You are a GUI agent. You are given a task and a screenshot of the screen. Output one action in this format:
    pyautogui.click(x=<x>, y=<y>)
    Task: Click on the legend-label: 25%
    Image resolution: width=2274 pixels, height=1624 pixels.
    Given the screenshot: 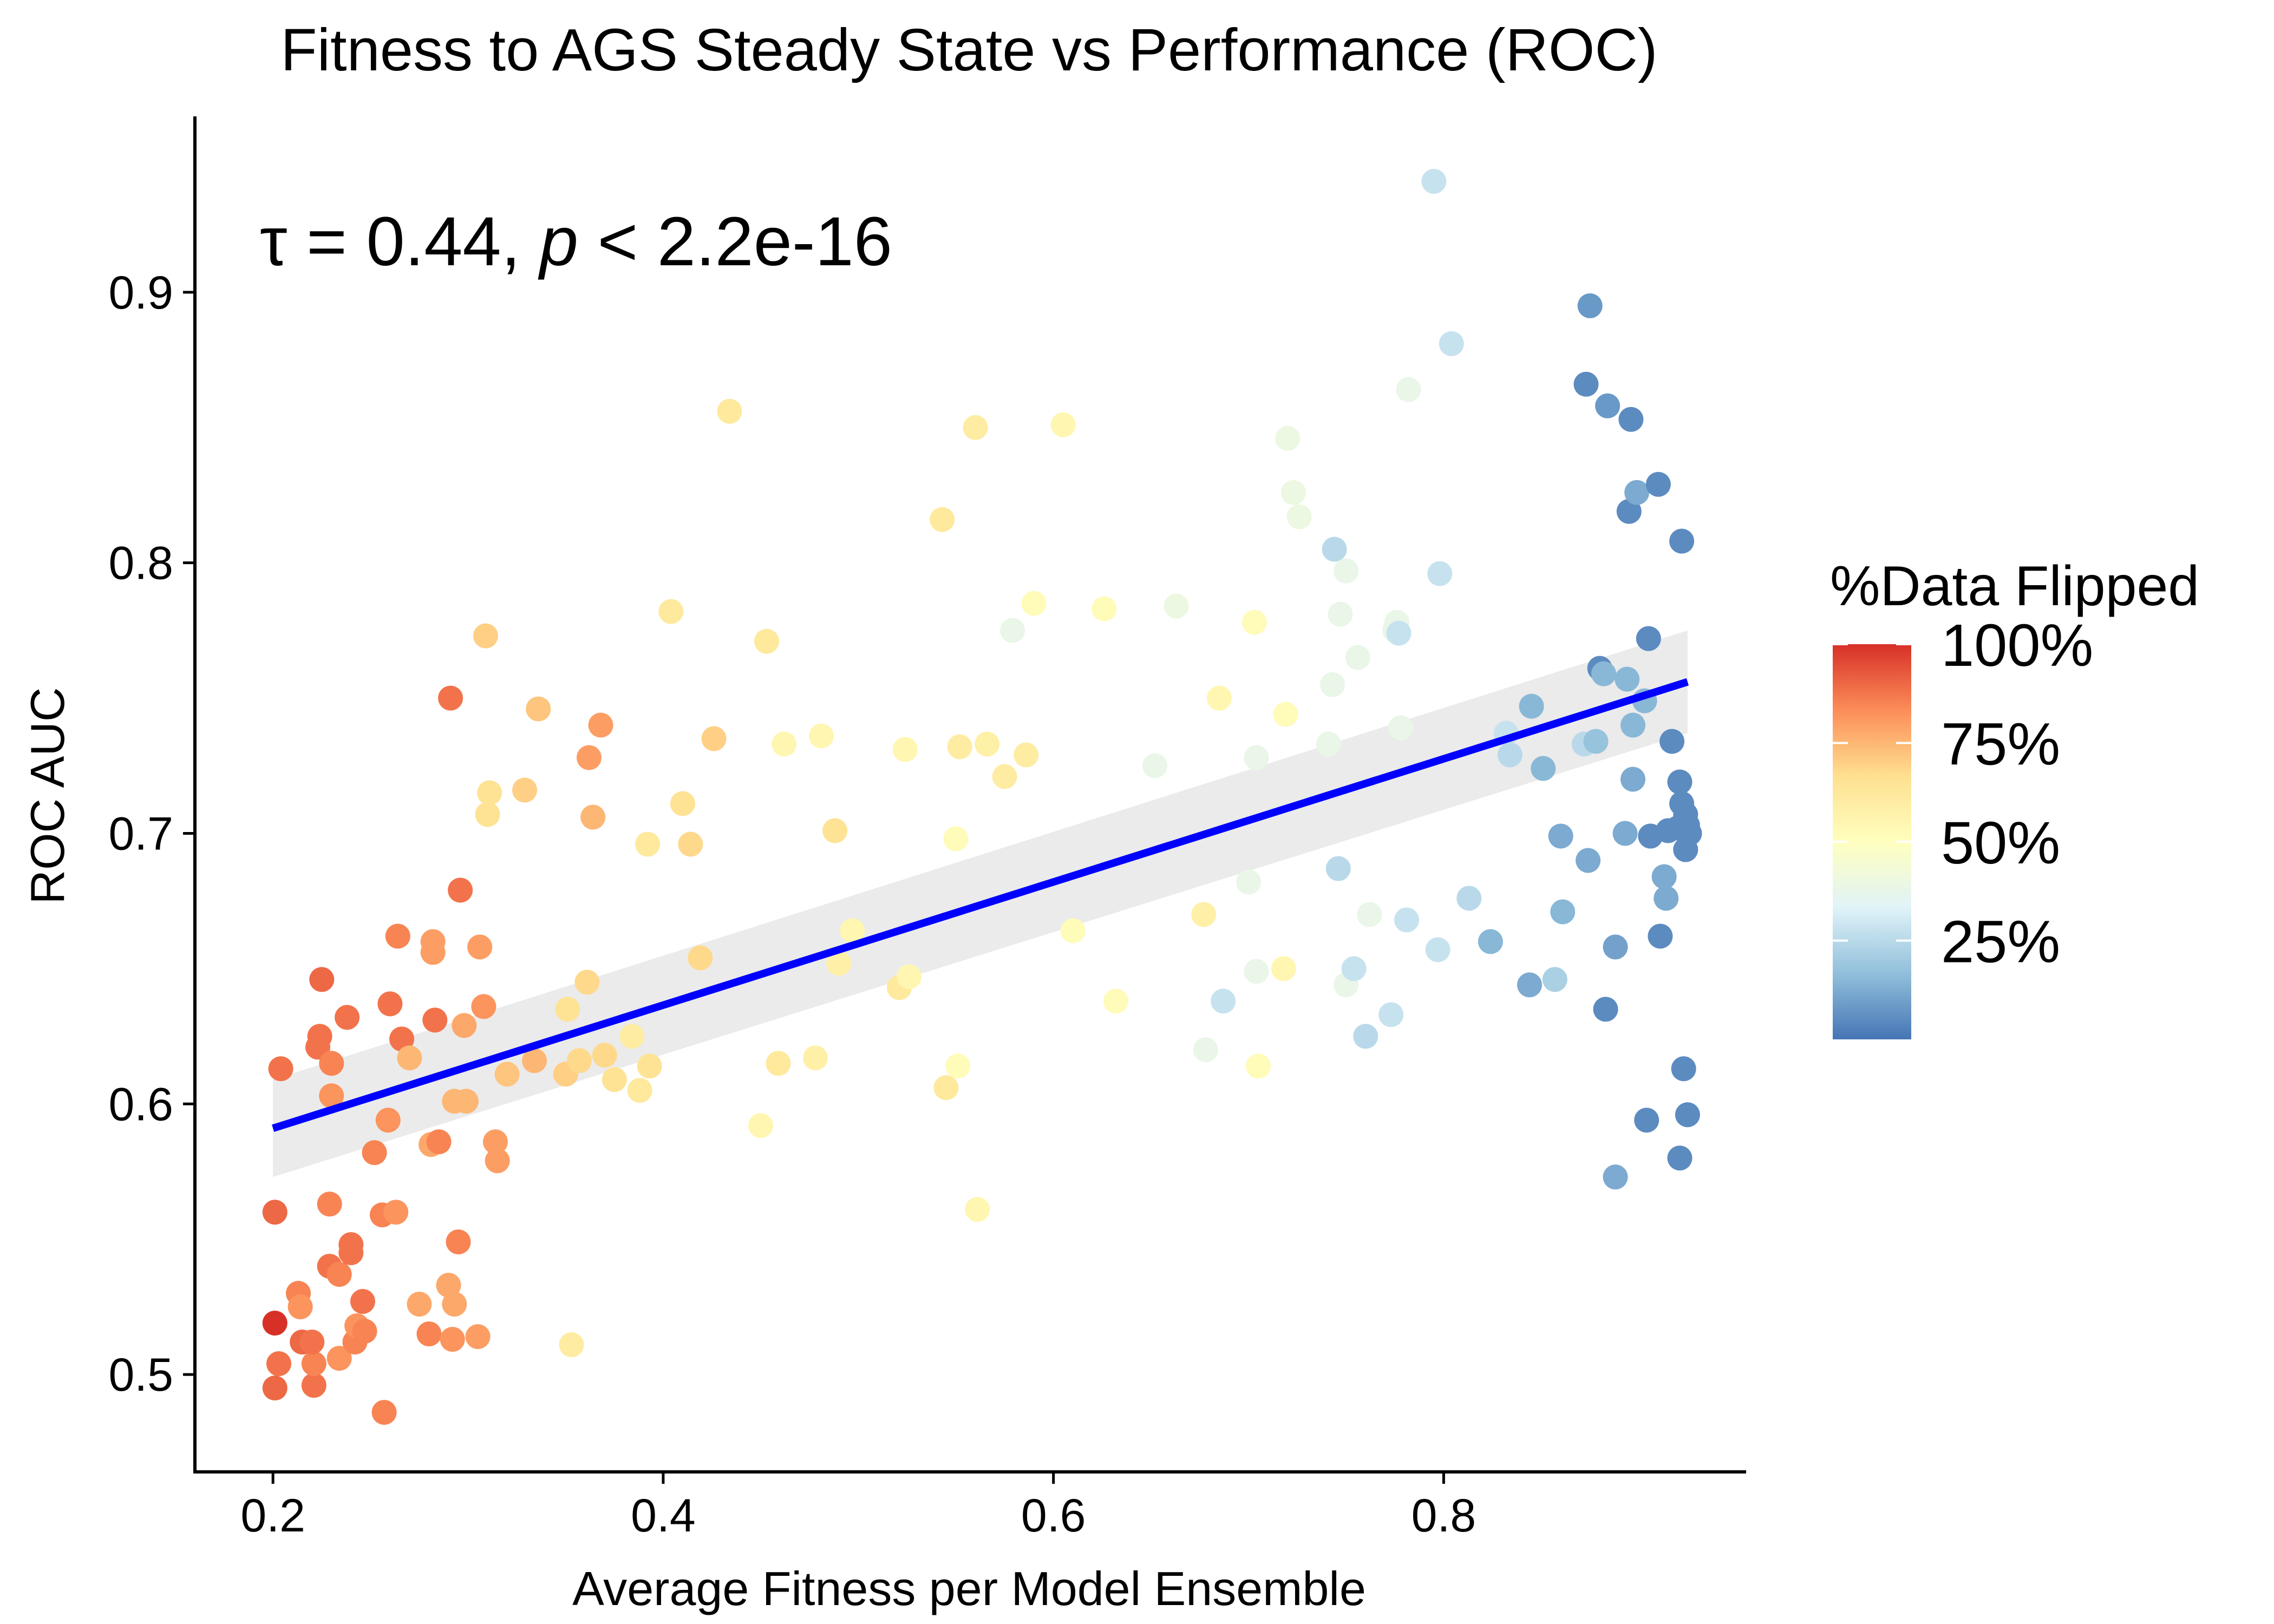 What is the action you would take?
    pyautogui.click(x=2001, y=942)
    